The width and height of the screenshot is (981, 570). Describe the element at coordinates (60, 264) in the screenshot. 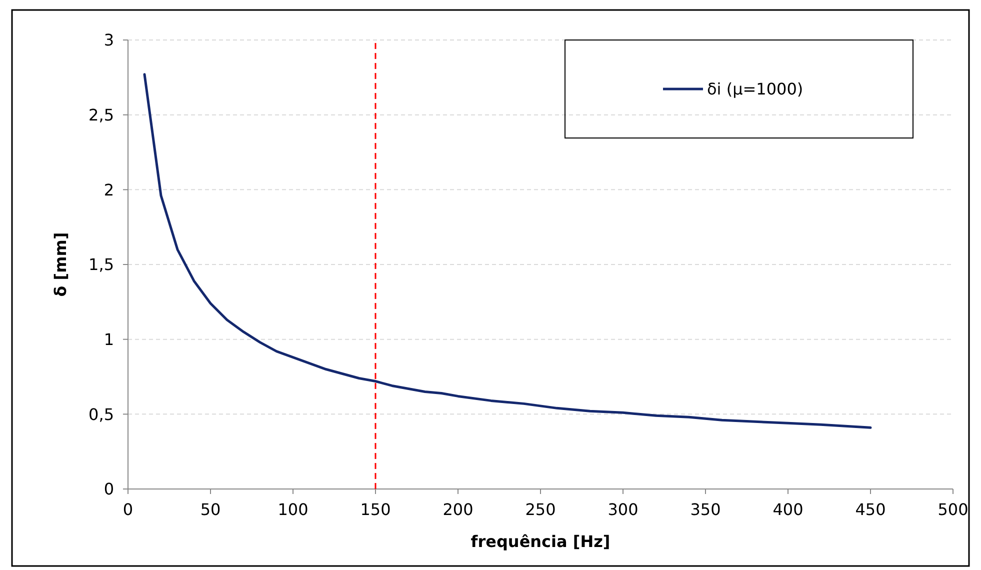

I see `y-axis-title: δ [mm]` at that location.